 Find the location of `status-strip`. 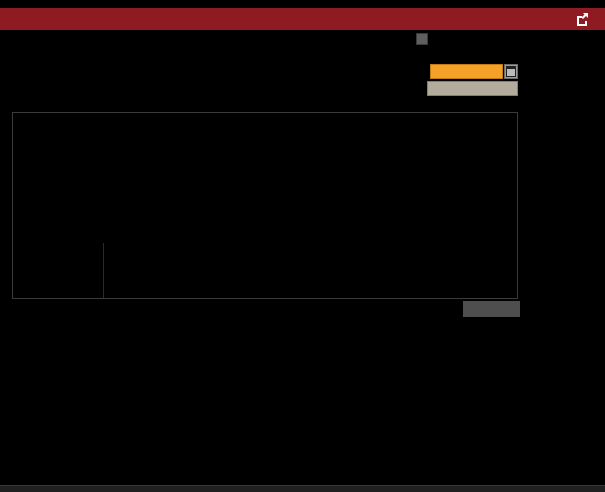

status-strip is located at coordinates (302, 488).